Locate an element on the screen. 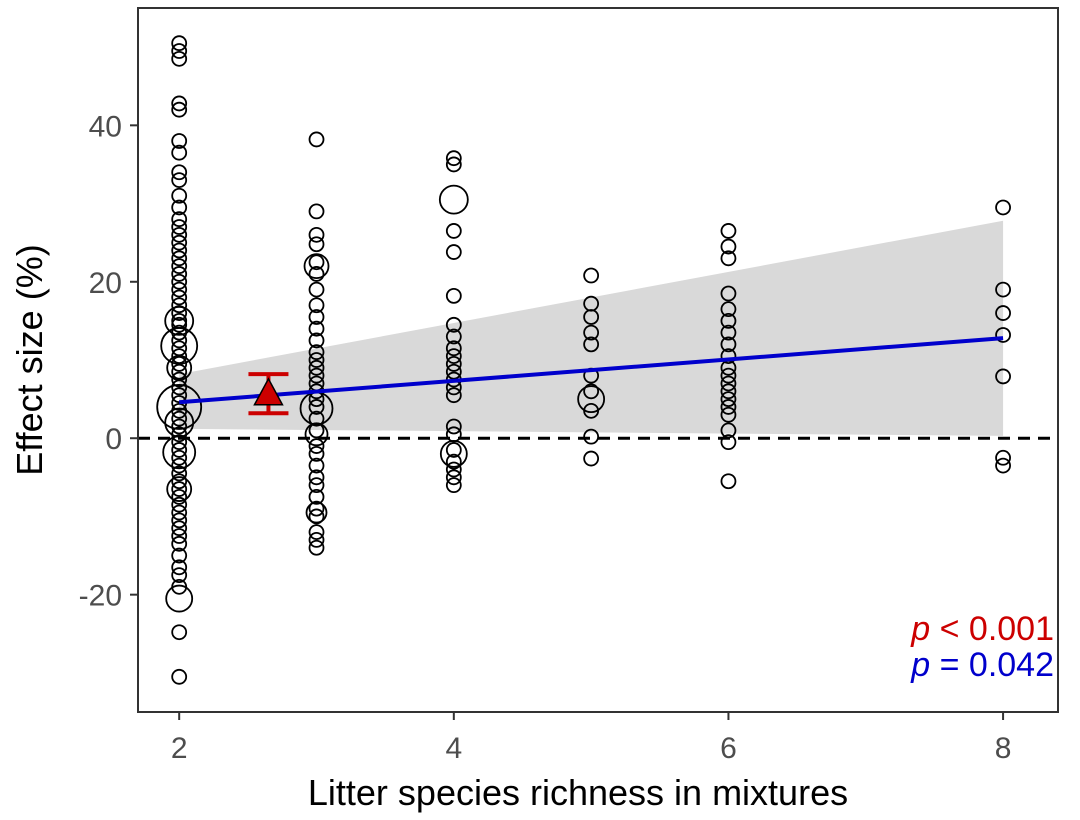 The width and height of the screenshot is (1080, 820). regression-line is located at coordinates (591, 370).